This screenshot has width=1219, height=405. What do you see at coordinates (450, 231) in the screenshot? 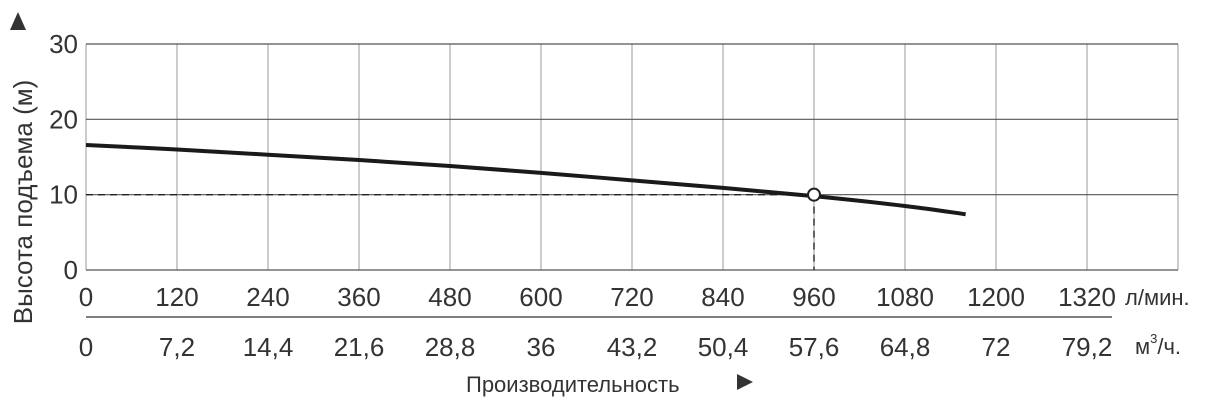
I see `operating-point-guides` at bounding box center [450, 231].